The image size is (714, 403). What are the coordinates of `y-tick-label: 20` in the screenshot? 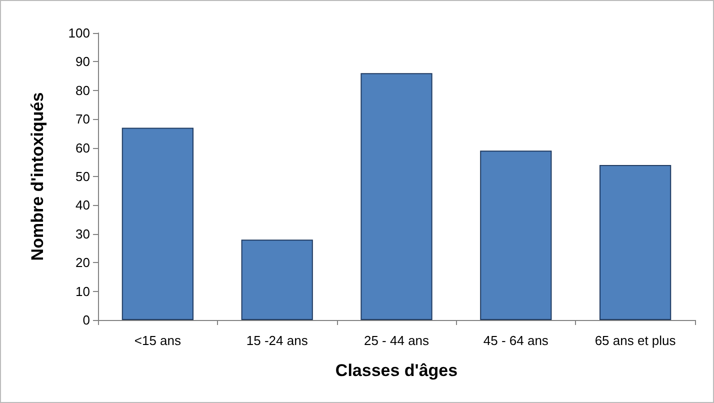 It's located at (83, 262).